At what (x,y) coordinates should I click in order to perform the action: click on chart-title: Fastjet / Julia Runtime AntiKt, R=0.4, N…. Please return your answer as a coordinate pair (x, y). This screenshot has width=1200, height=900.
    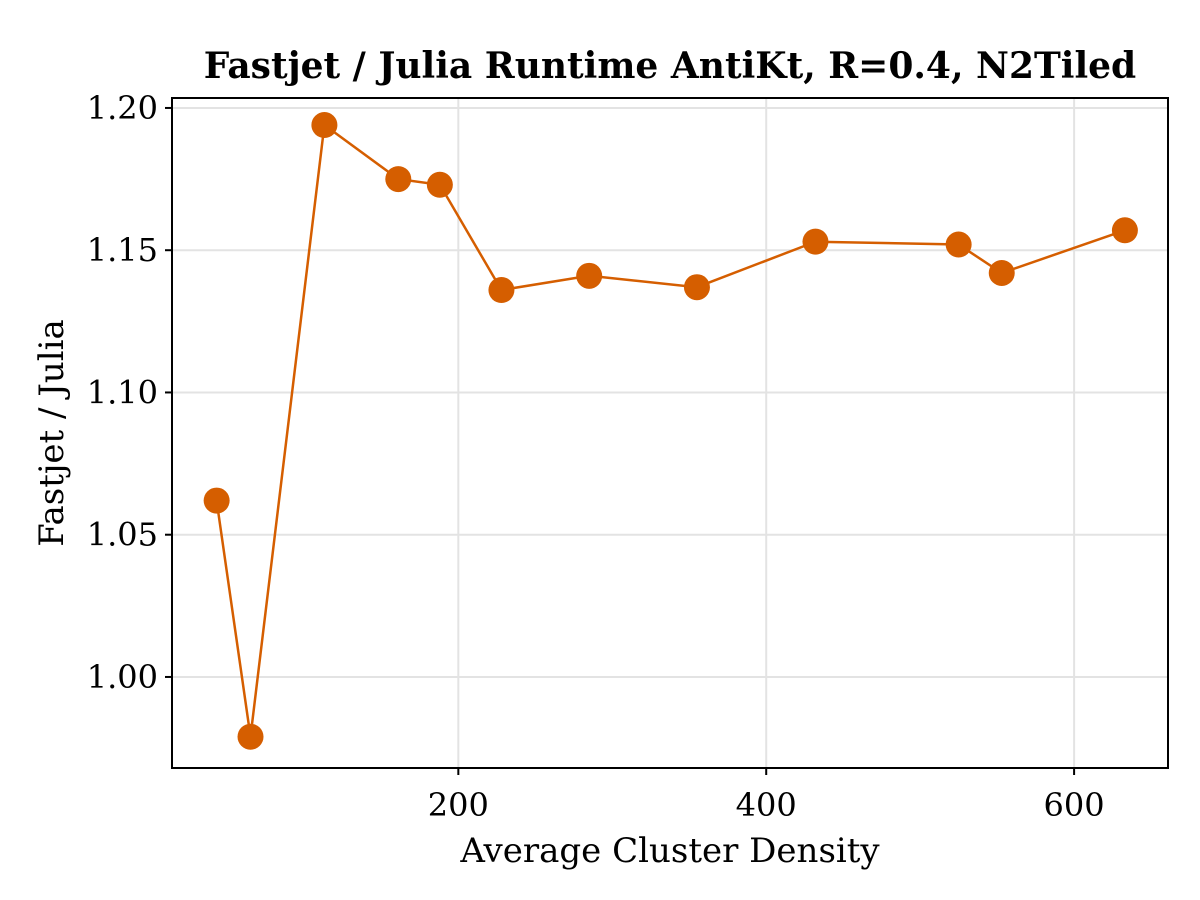
    Looking at the image, I should click on (670, 66).